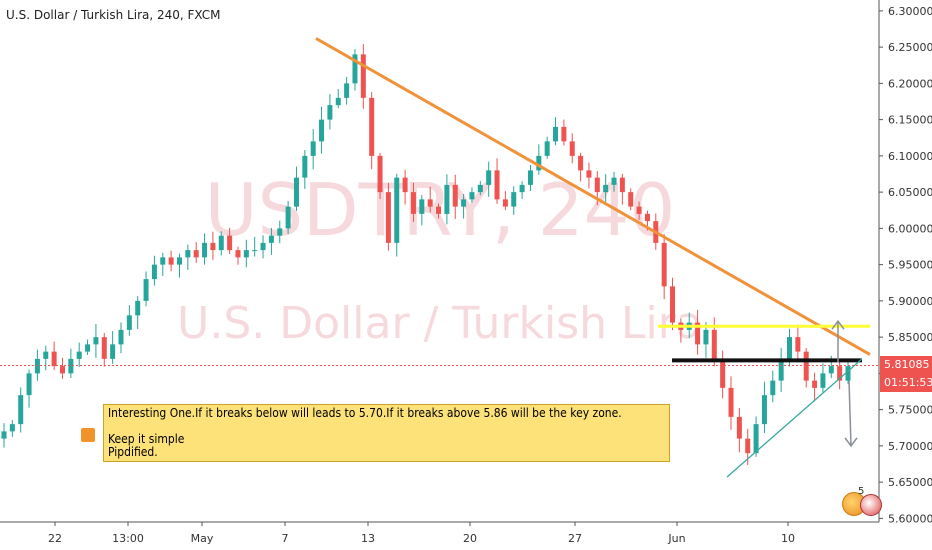 This screenshot has width=932, height=550. I want to click on y-tick-label: 6.15000, so click(910, 120).